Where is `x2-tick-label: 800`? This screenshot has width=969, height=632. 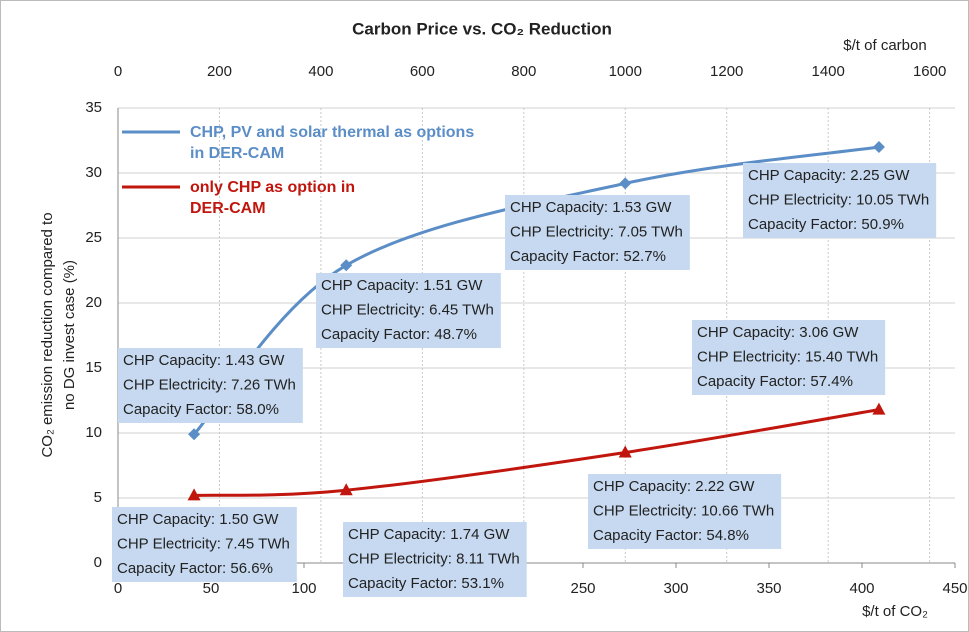 x2-tick-label: 800 is located at coordinates (523, 71).